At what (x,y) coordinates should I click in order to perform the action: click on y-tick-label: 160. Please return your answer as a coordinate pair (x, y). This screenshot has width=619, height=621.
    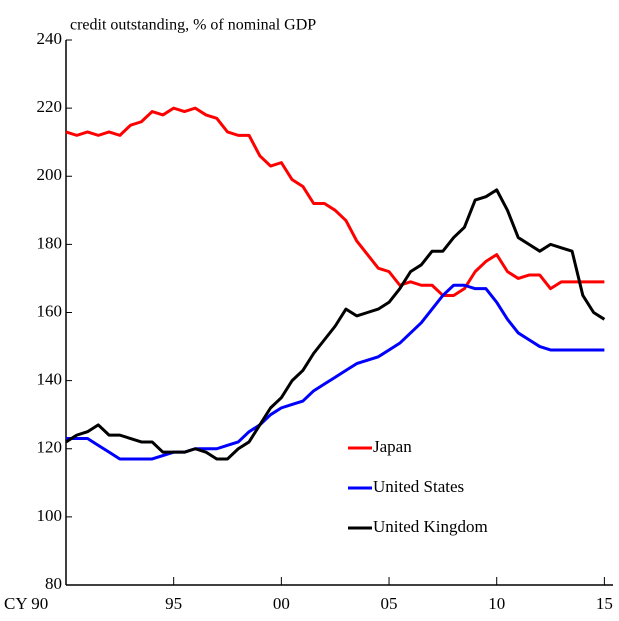
    Looking at the image, I should click on (50, 310).